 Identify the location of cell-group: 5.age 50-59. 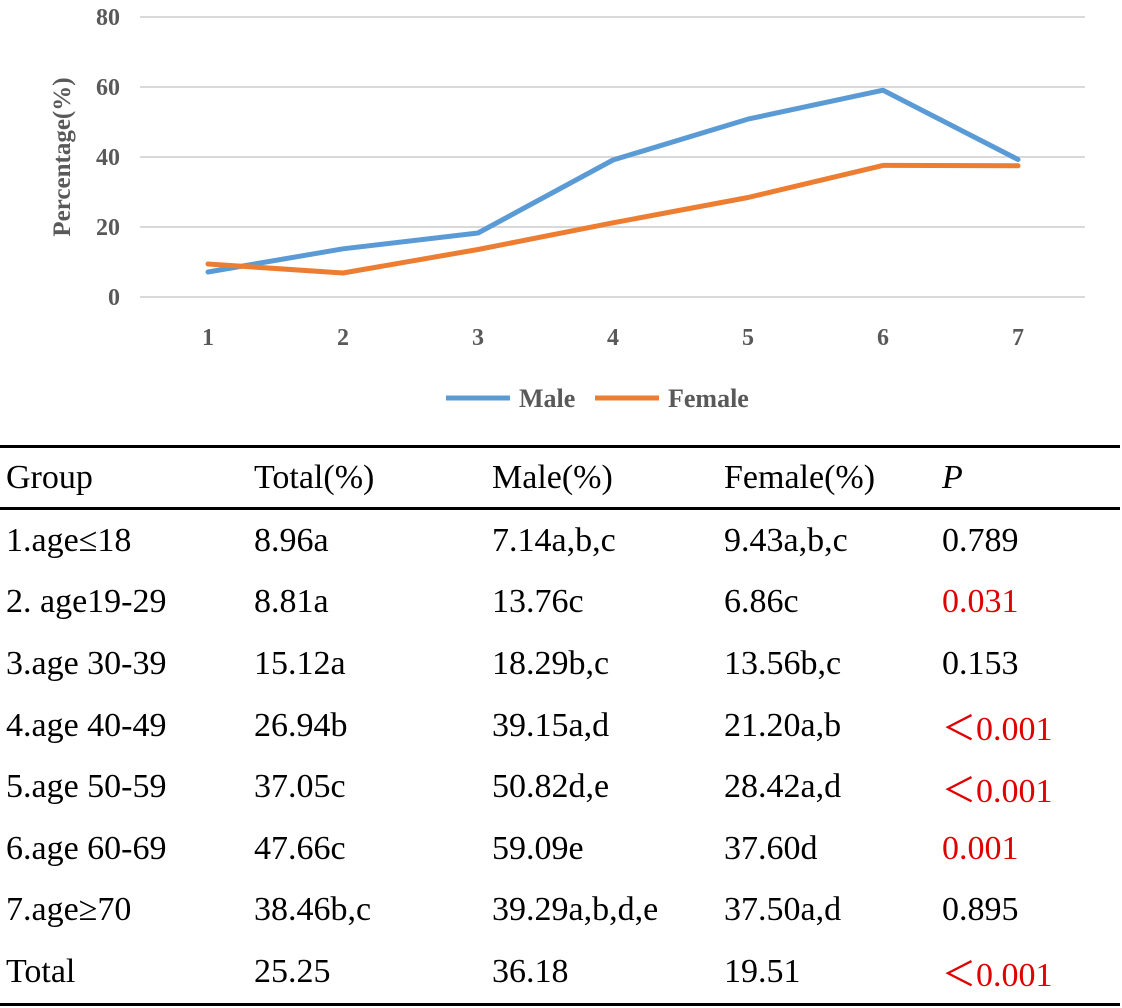
(86, 787).